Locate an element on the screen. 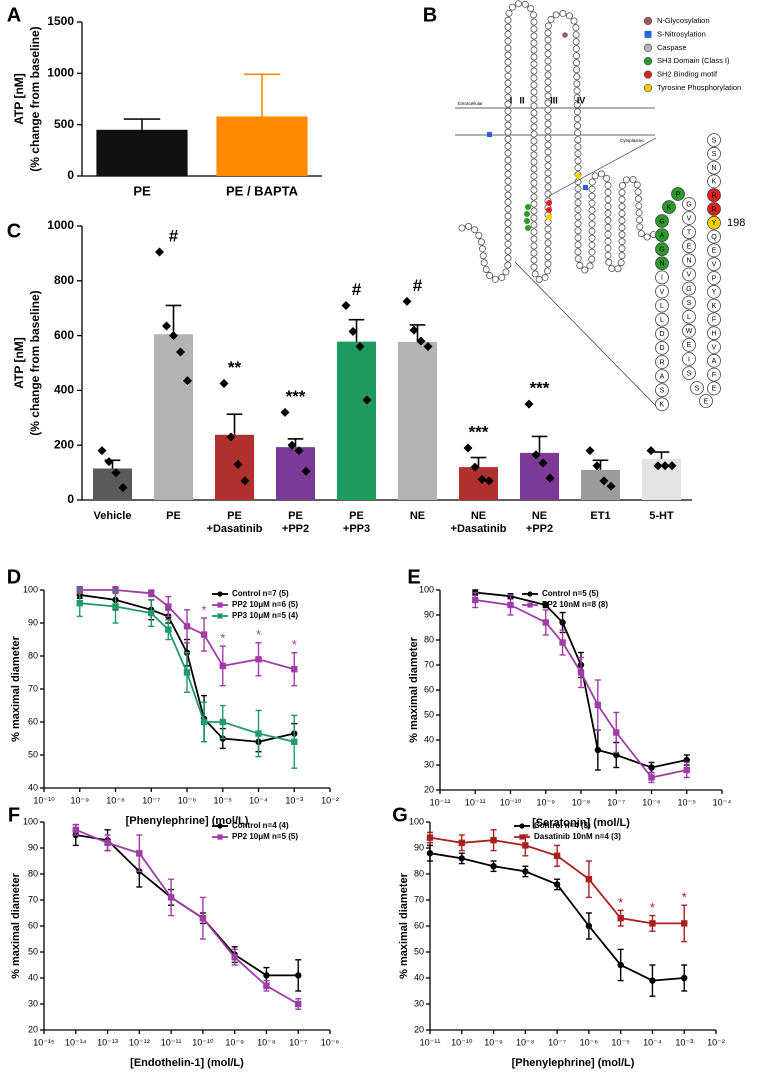 The height and width of the screenshot is (1089, 758). x-tick-label: 10⁻⁷ is located at coordinates (616, 802).